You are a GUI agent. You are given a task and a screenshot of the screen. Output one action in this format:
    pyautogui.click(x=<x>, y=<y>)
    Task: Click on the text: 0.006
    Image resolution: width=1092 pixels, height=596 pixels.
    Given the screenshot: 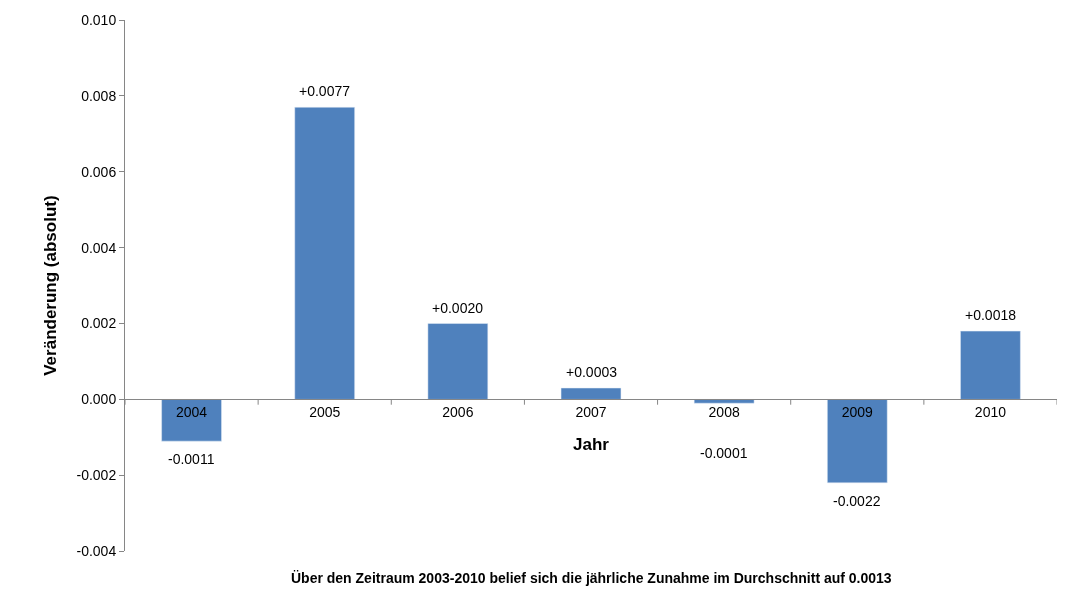 What is the action you would take?
    pyautogui.click(x=99, y=171)
    